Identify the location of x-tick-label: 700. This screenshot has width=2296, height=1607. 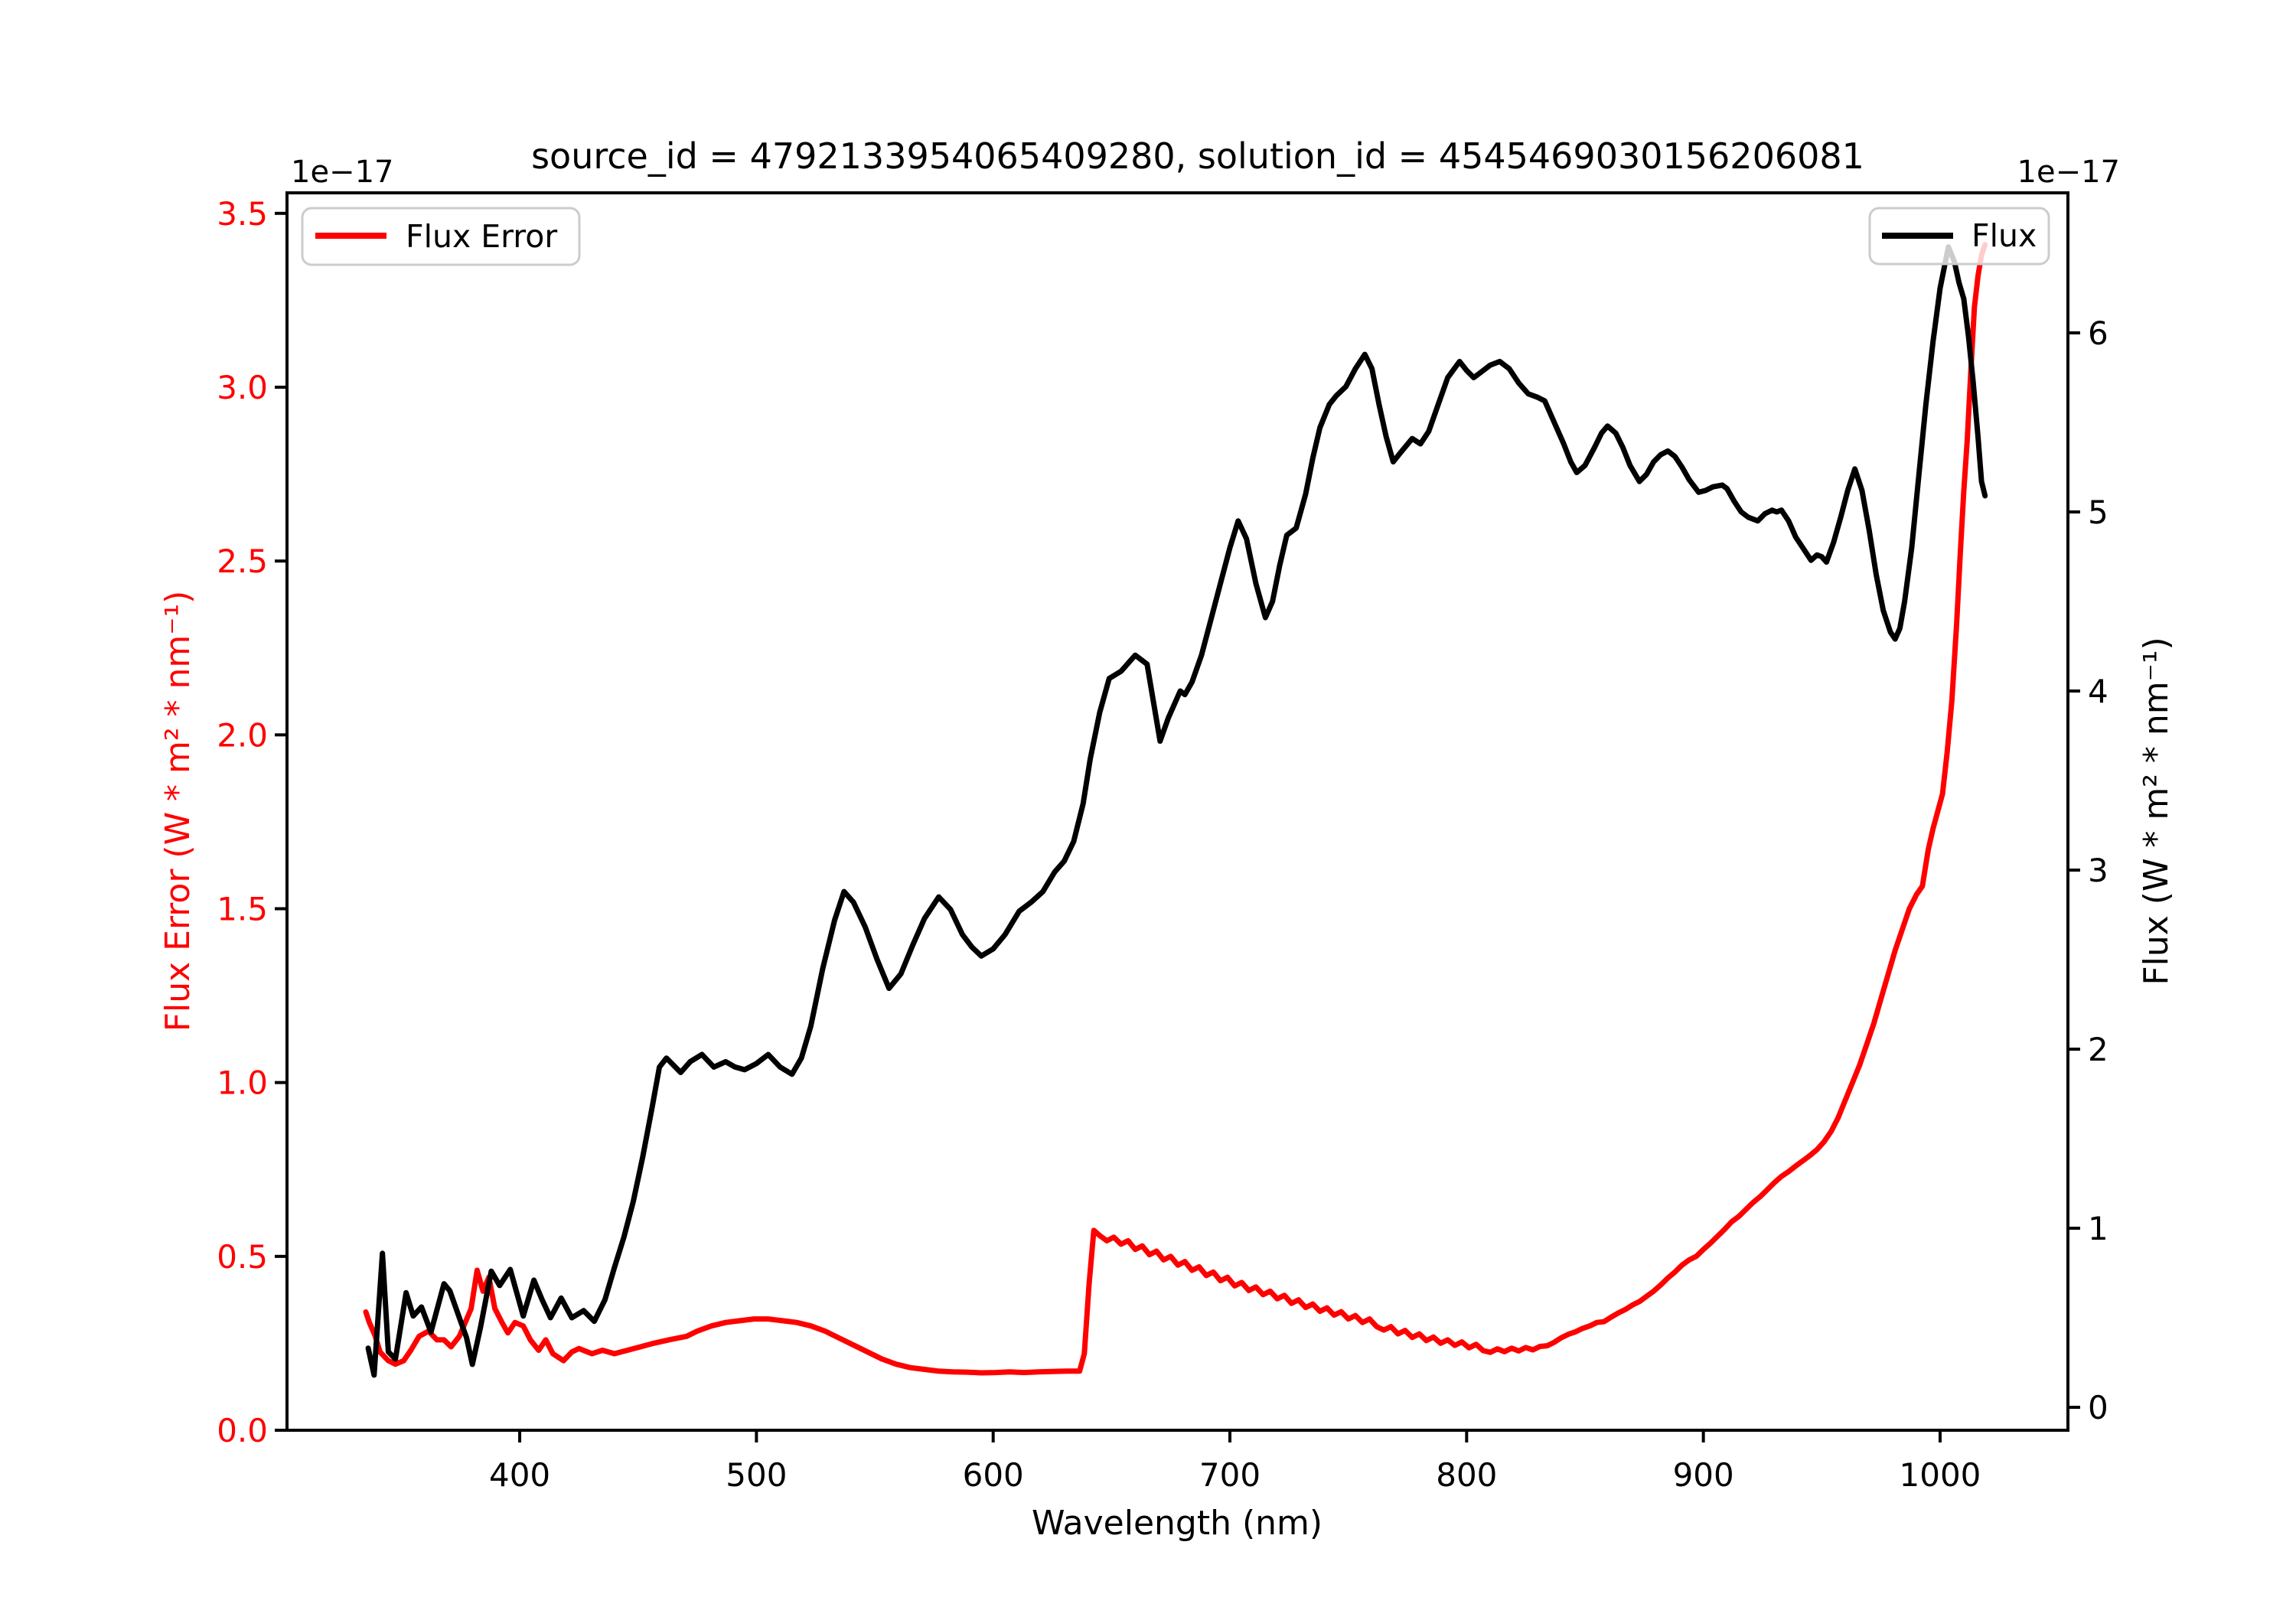
(1230, 1475).